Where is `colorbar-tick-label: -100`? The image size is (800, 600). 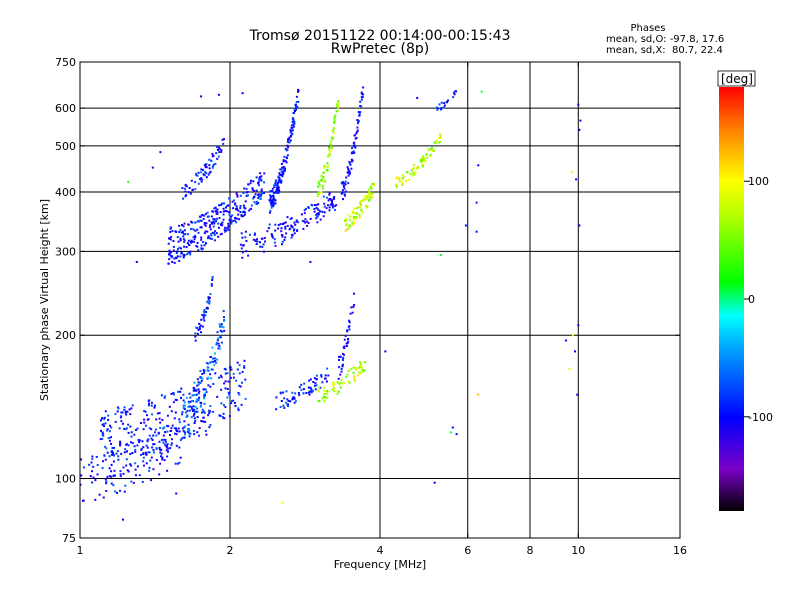
colorbar-tick-label: -100 is located at coordinates (760, 417).